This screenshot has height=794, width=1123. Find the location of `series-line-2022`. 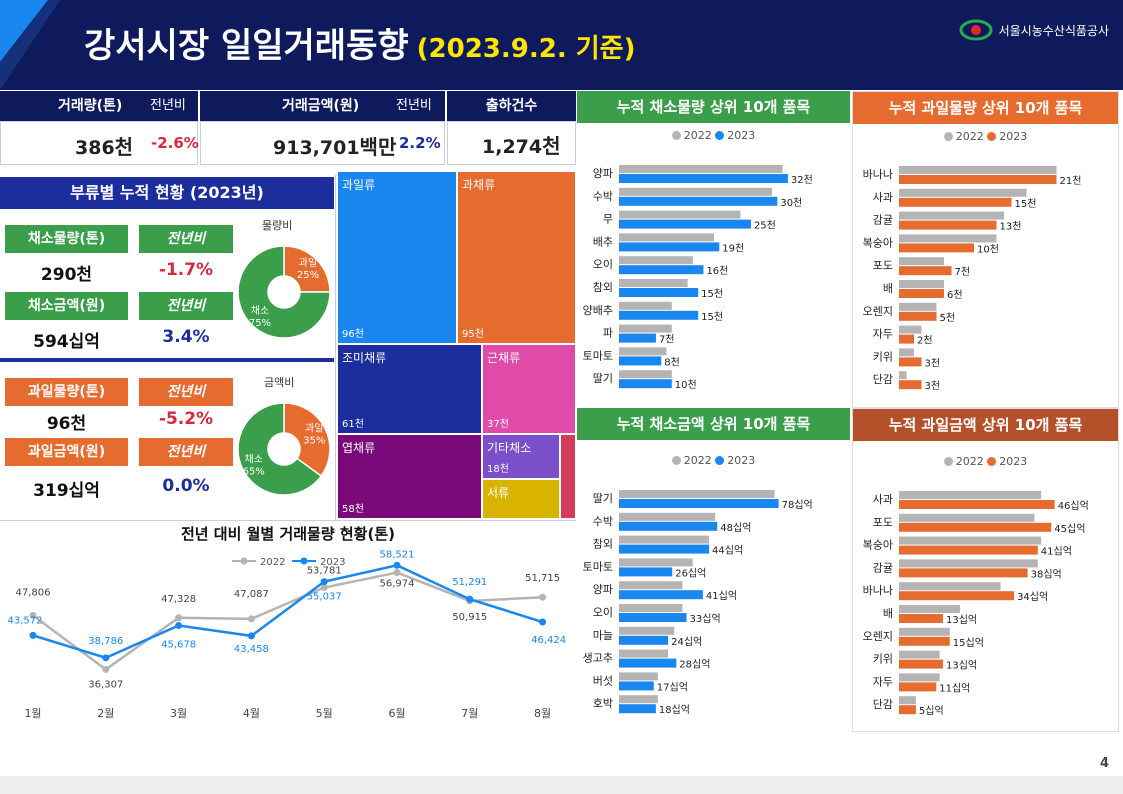

series-line-2022 is located at coordinates (287, 621).